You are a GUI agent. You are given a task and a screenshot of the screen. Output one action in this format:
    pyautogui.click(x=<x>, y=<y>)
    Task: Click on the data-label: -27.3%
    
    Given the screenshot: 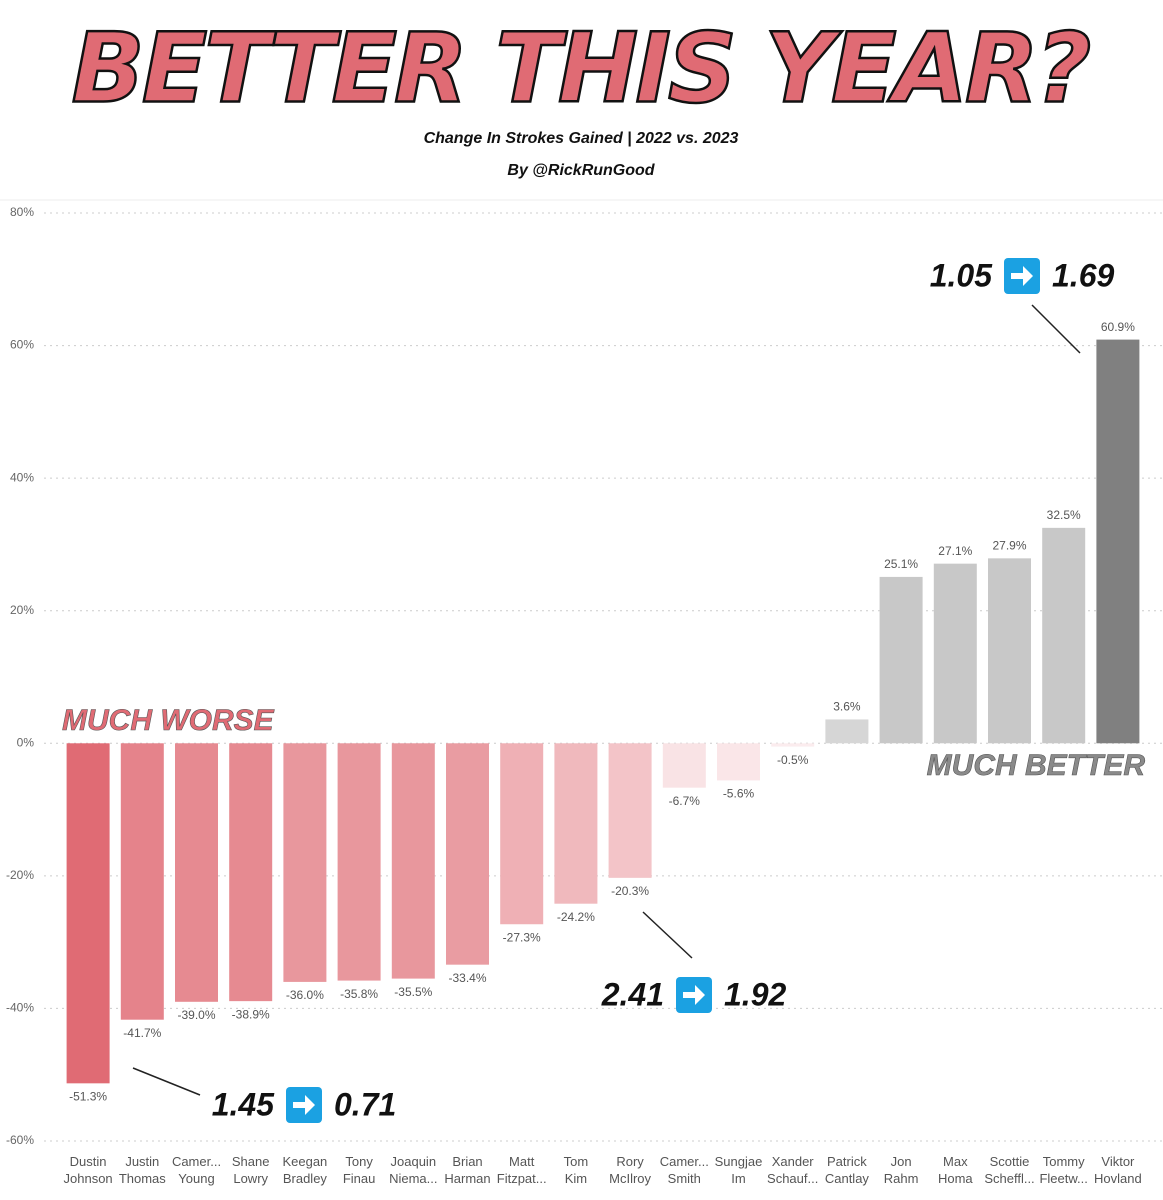 What is the action you would take?
    pyautogui.click(x=522, y=937)
    